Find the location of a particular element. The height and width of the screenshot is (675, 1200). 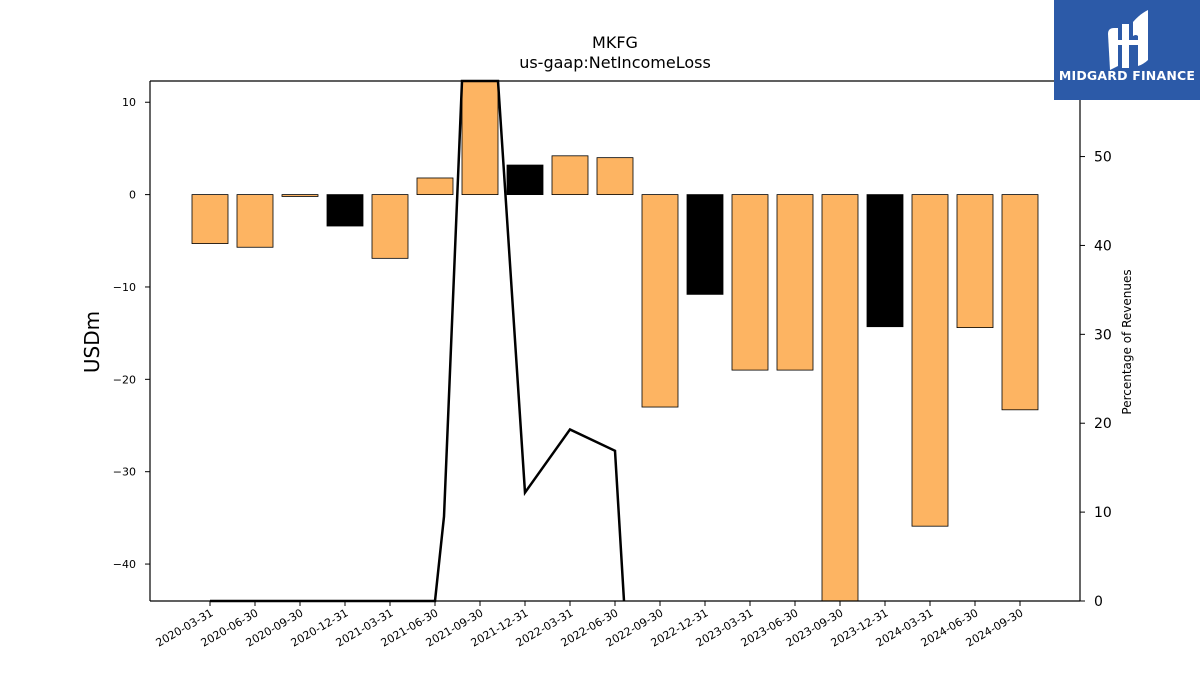

chart-title: MKFG is located at coordinates (615, 42).